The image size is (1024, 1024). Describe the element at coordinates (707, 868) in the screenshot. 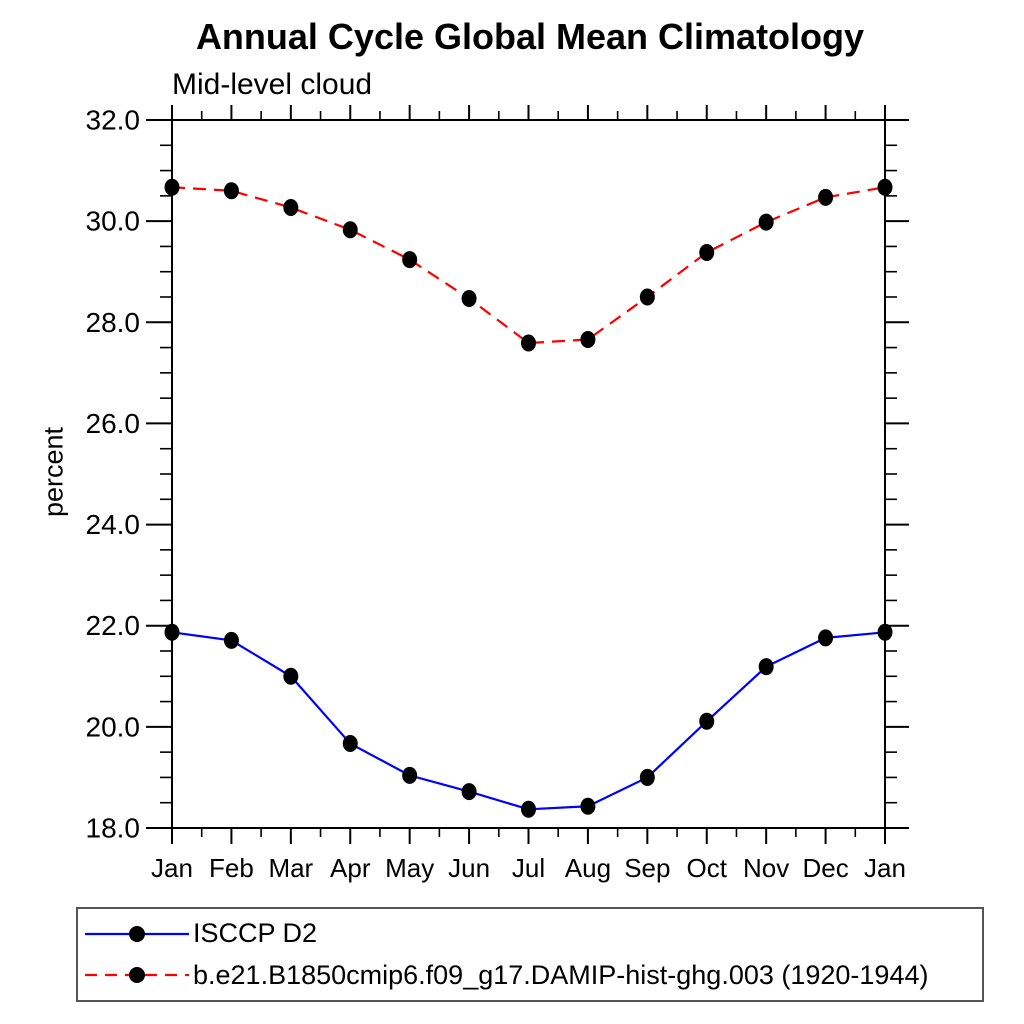

I see `x-tick-label: Oct` at that location.